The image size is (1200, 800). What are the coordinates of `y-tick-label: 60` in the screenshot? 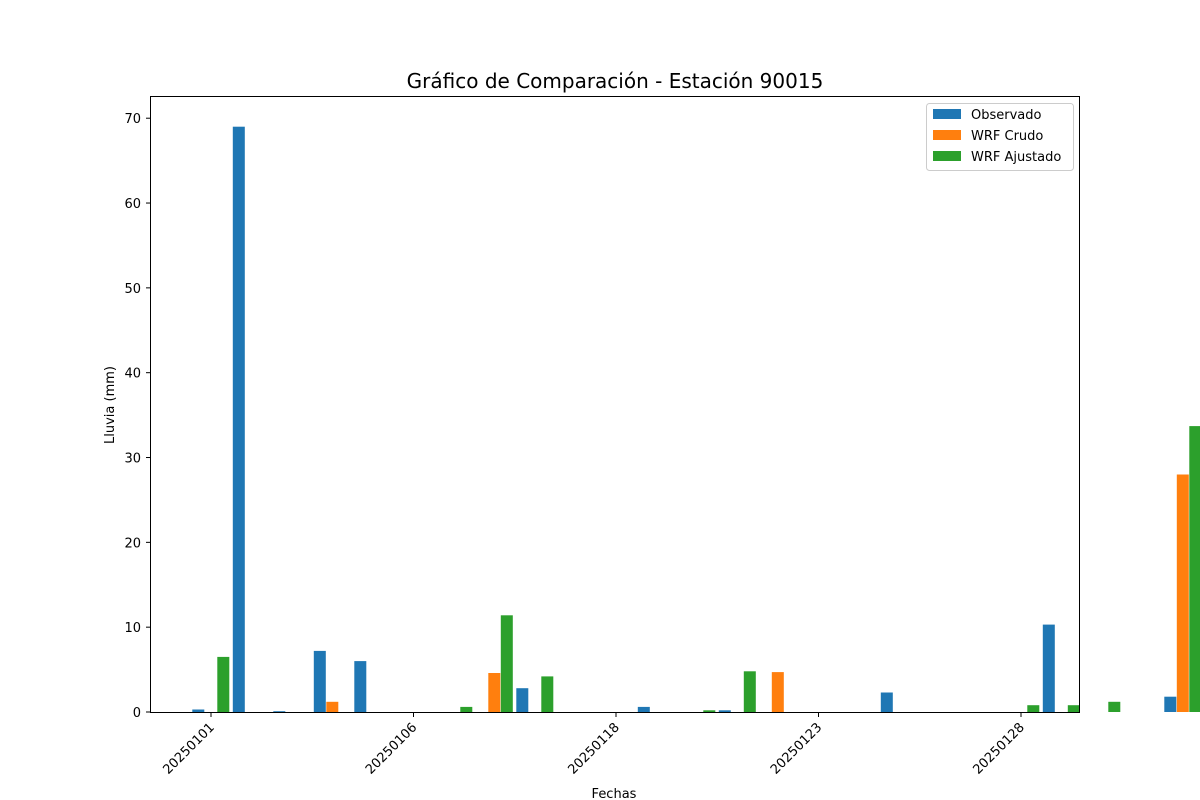 It's located at (132, 204).